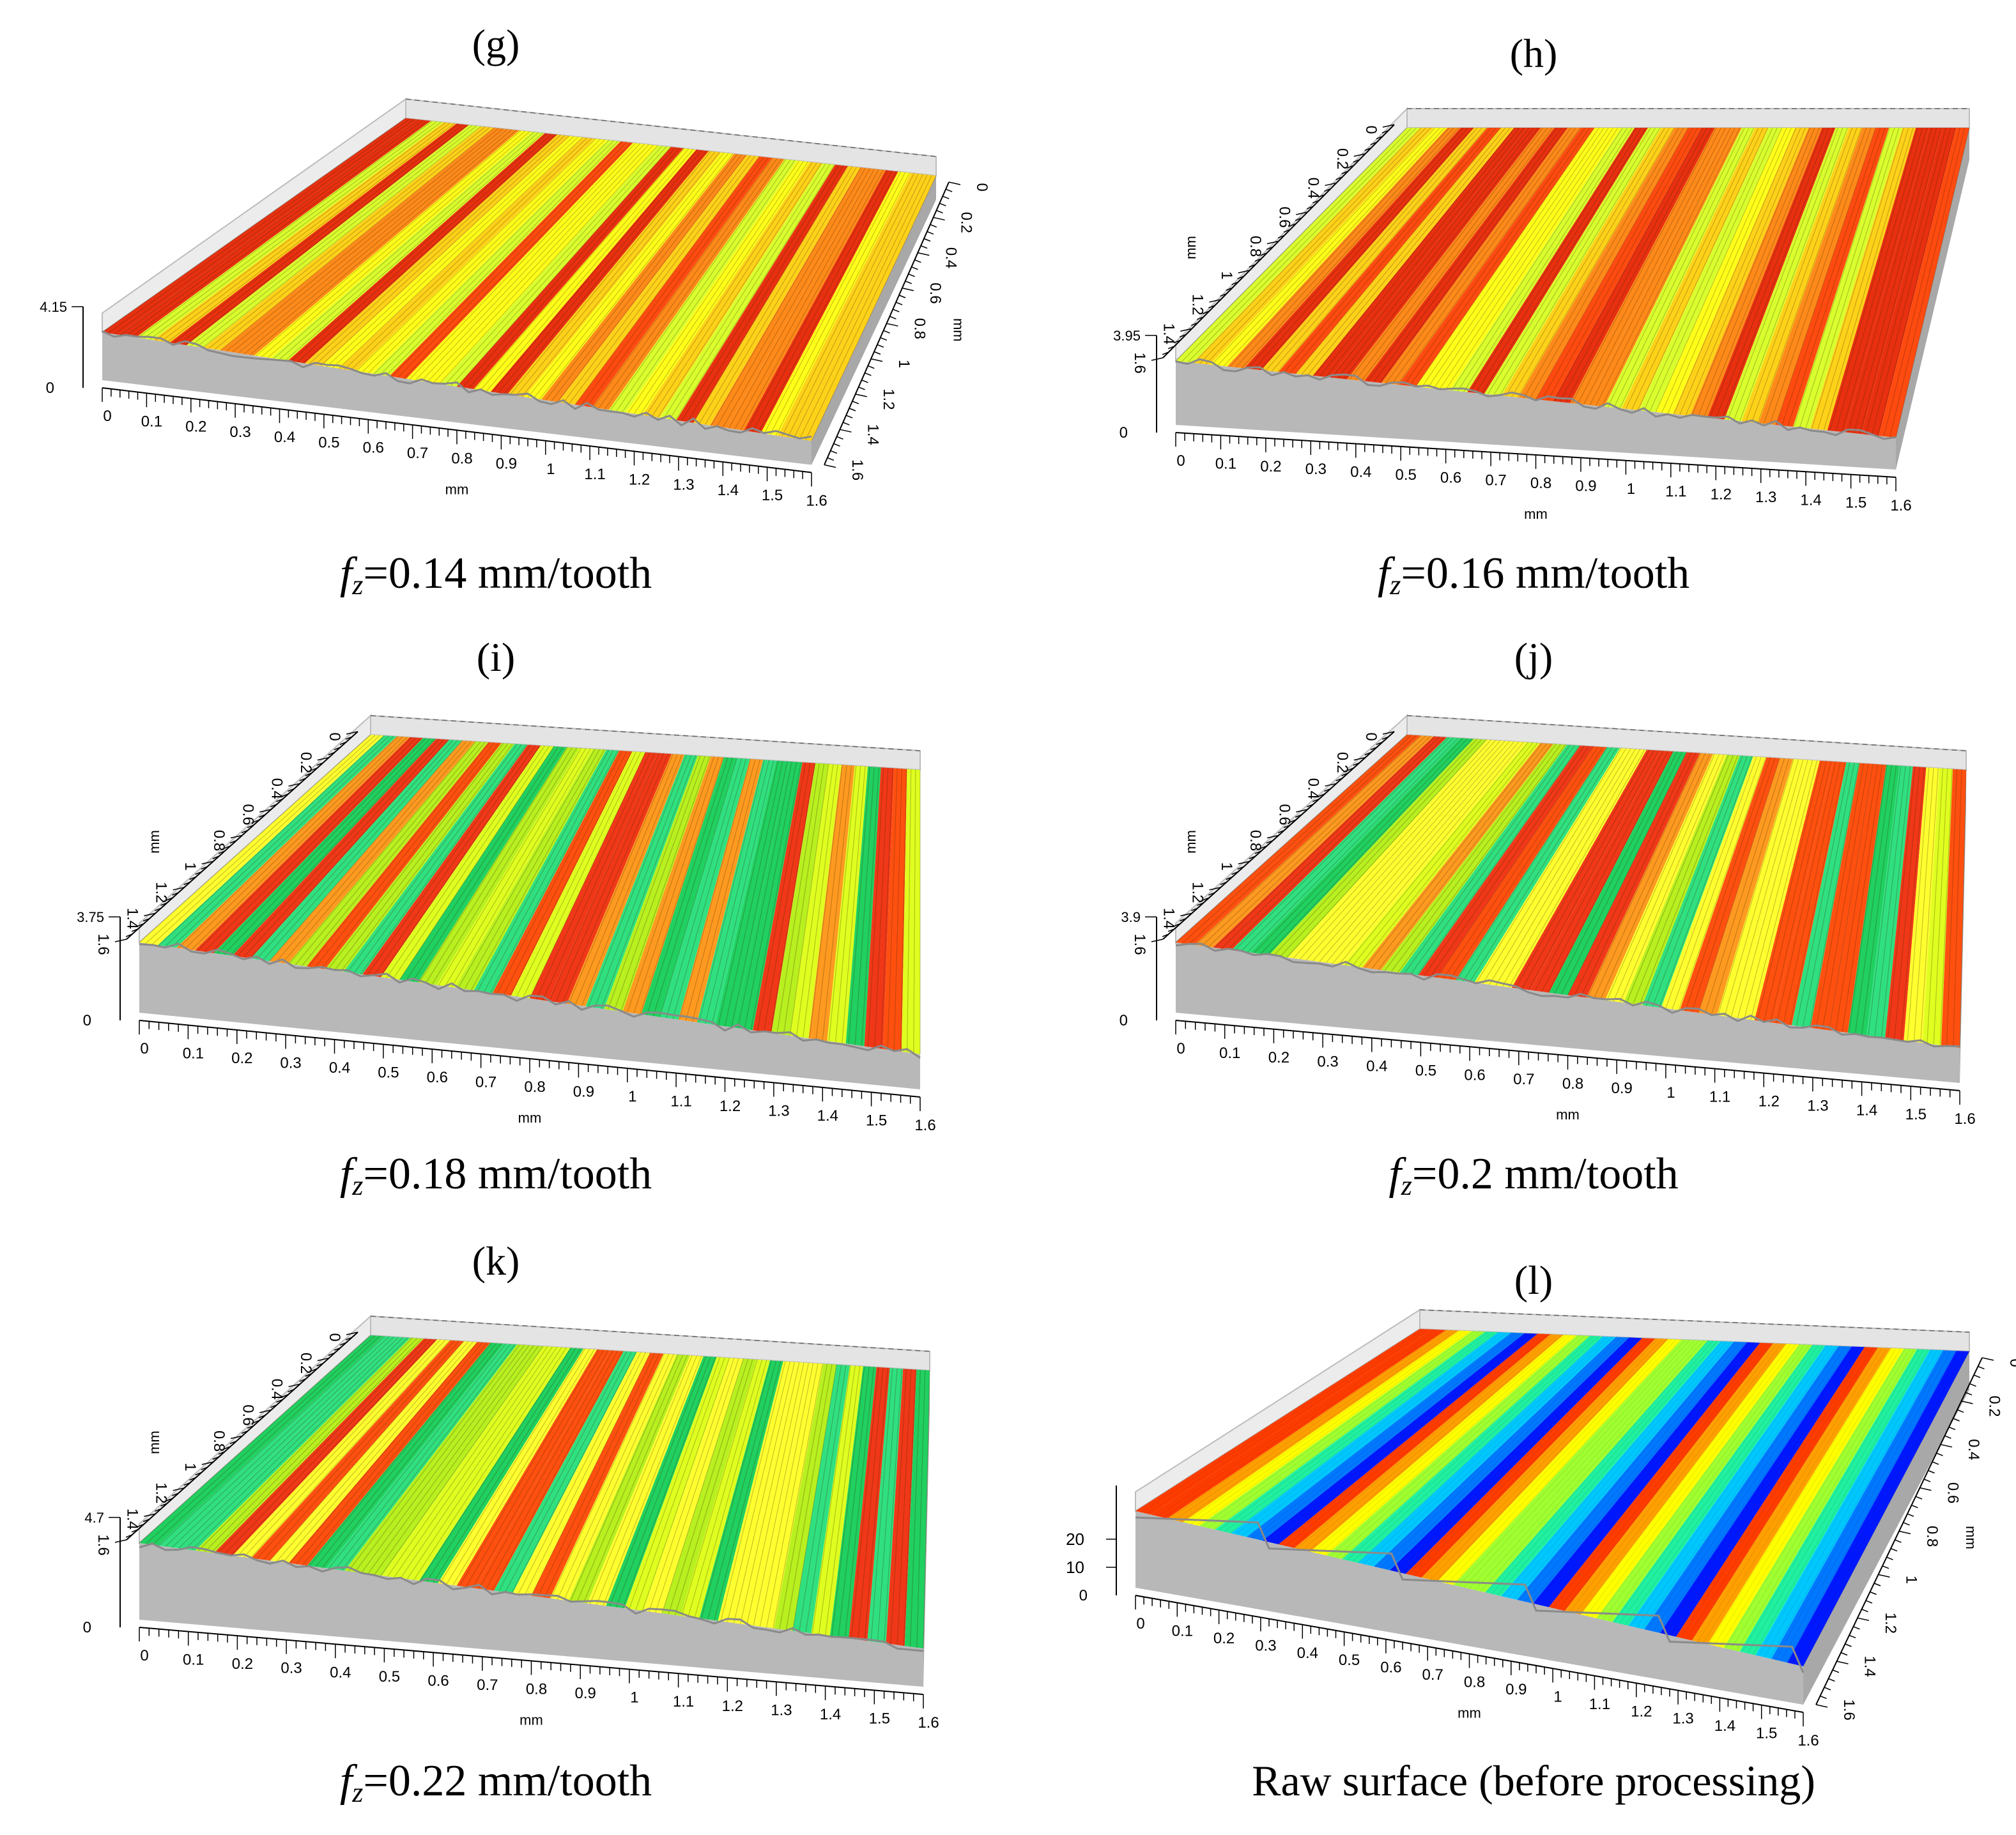 The width and height of the screenshot is (2016, 1835). Describe the element at coordinates (457, 385) in the screenshot. I see `front-profile` at that location.